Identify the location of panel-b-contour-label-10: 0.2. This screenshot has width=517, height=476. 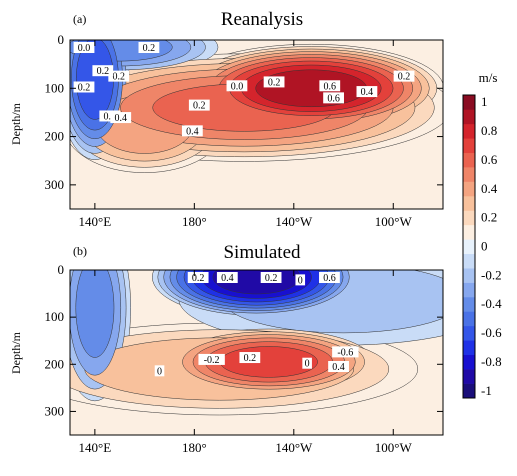
(271, 278).